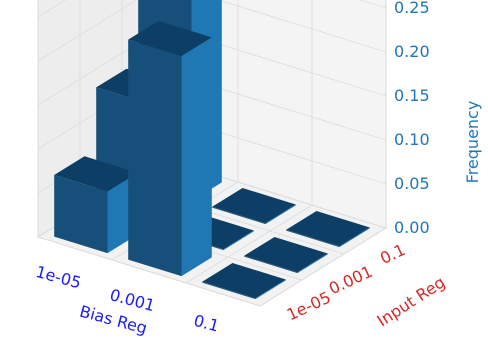 This screenshot has width=488, height=340. What do you see at coordinates (302, 26) in the screenshot?
I see `grid-line-z-back` at bounding box center [302, 26].